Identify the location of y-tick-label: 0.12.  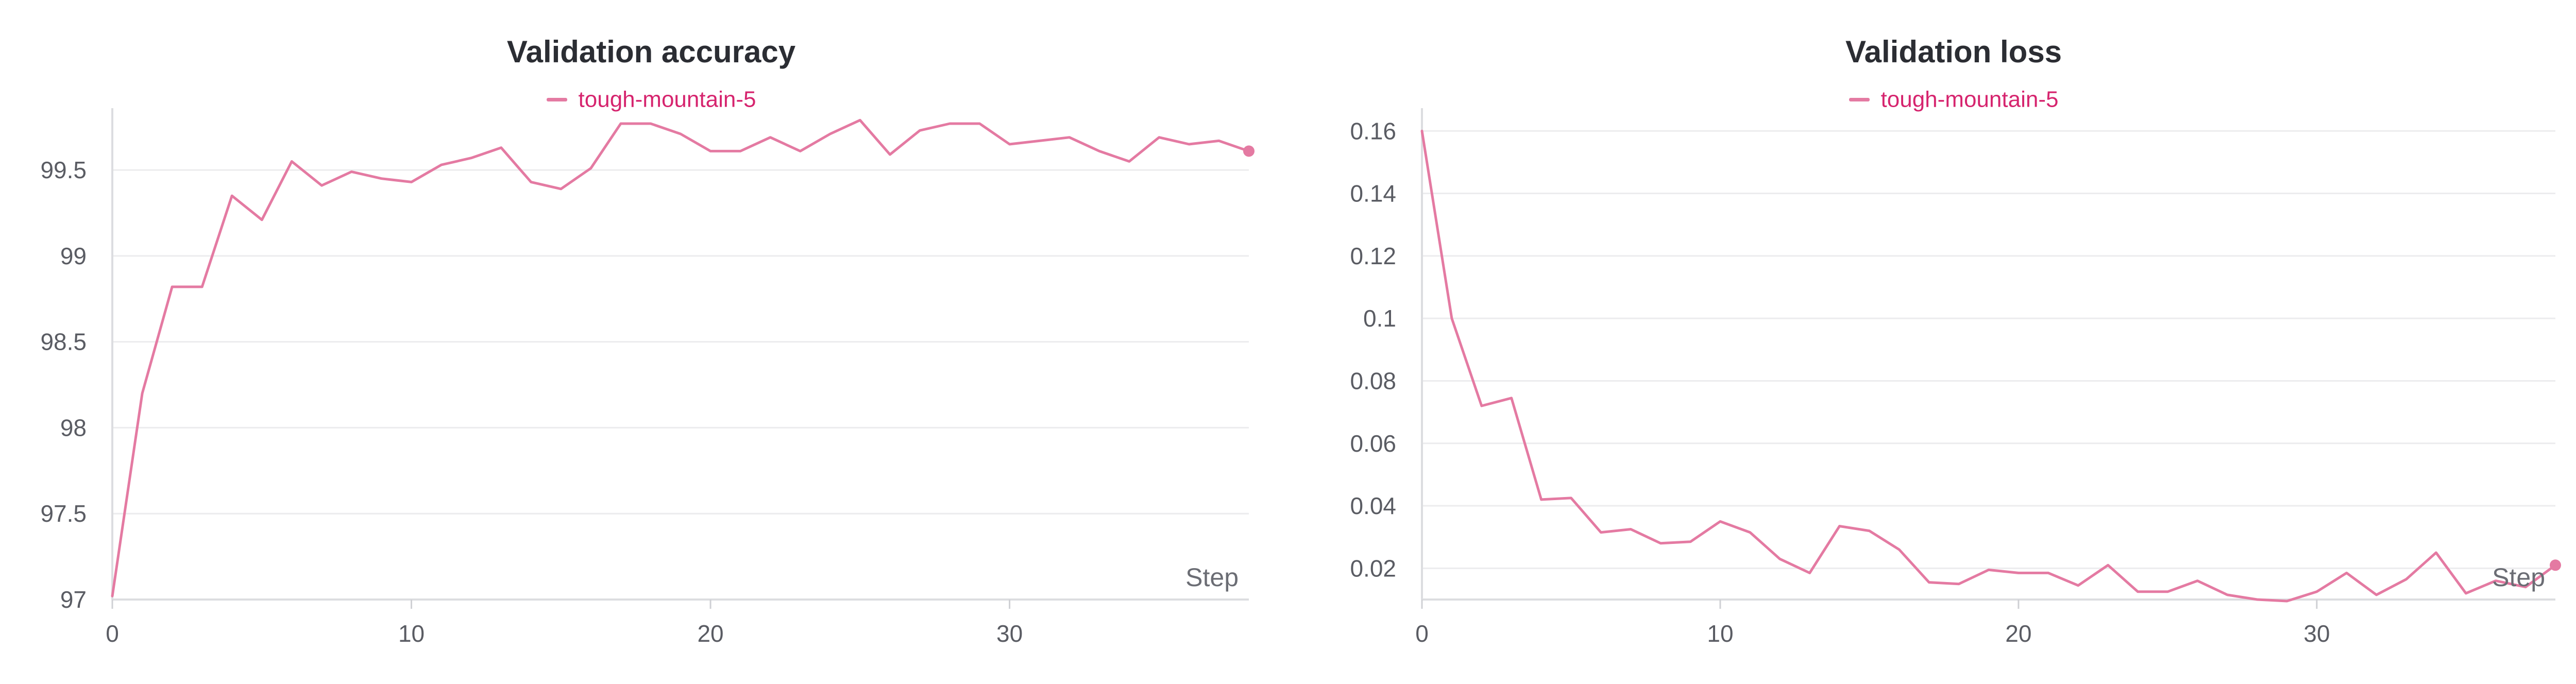
(1373, 256).